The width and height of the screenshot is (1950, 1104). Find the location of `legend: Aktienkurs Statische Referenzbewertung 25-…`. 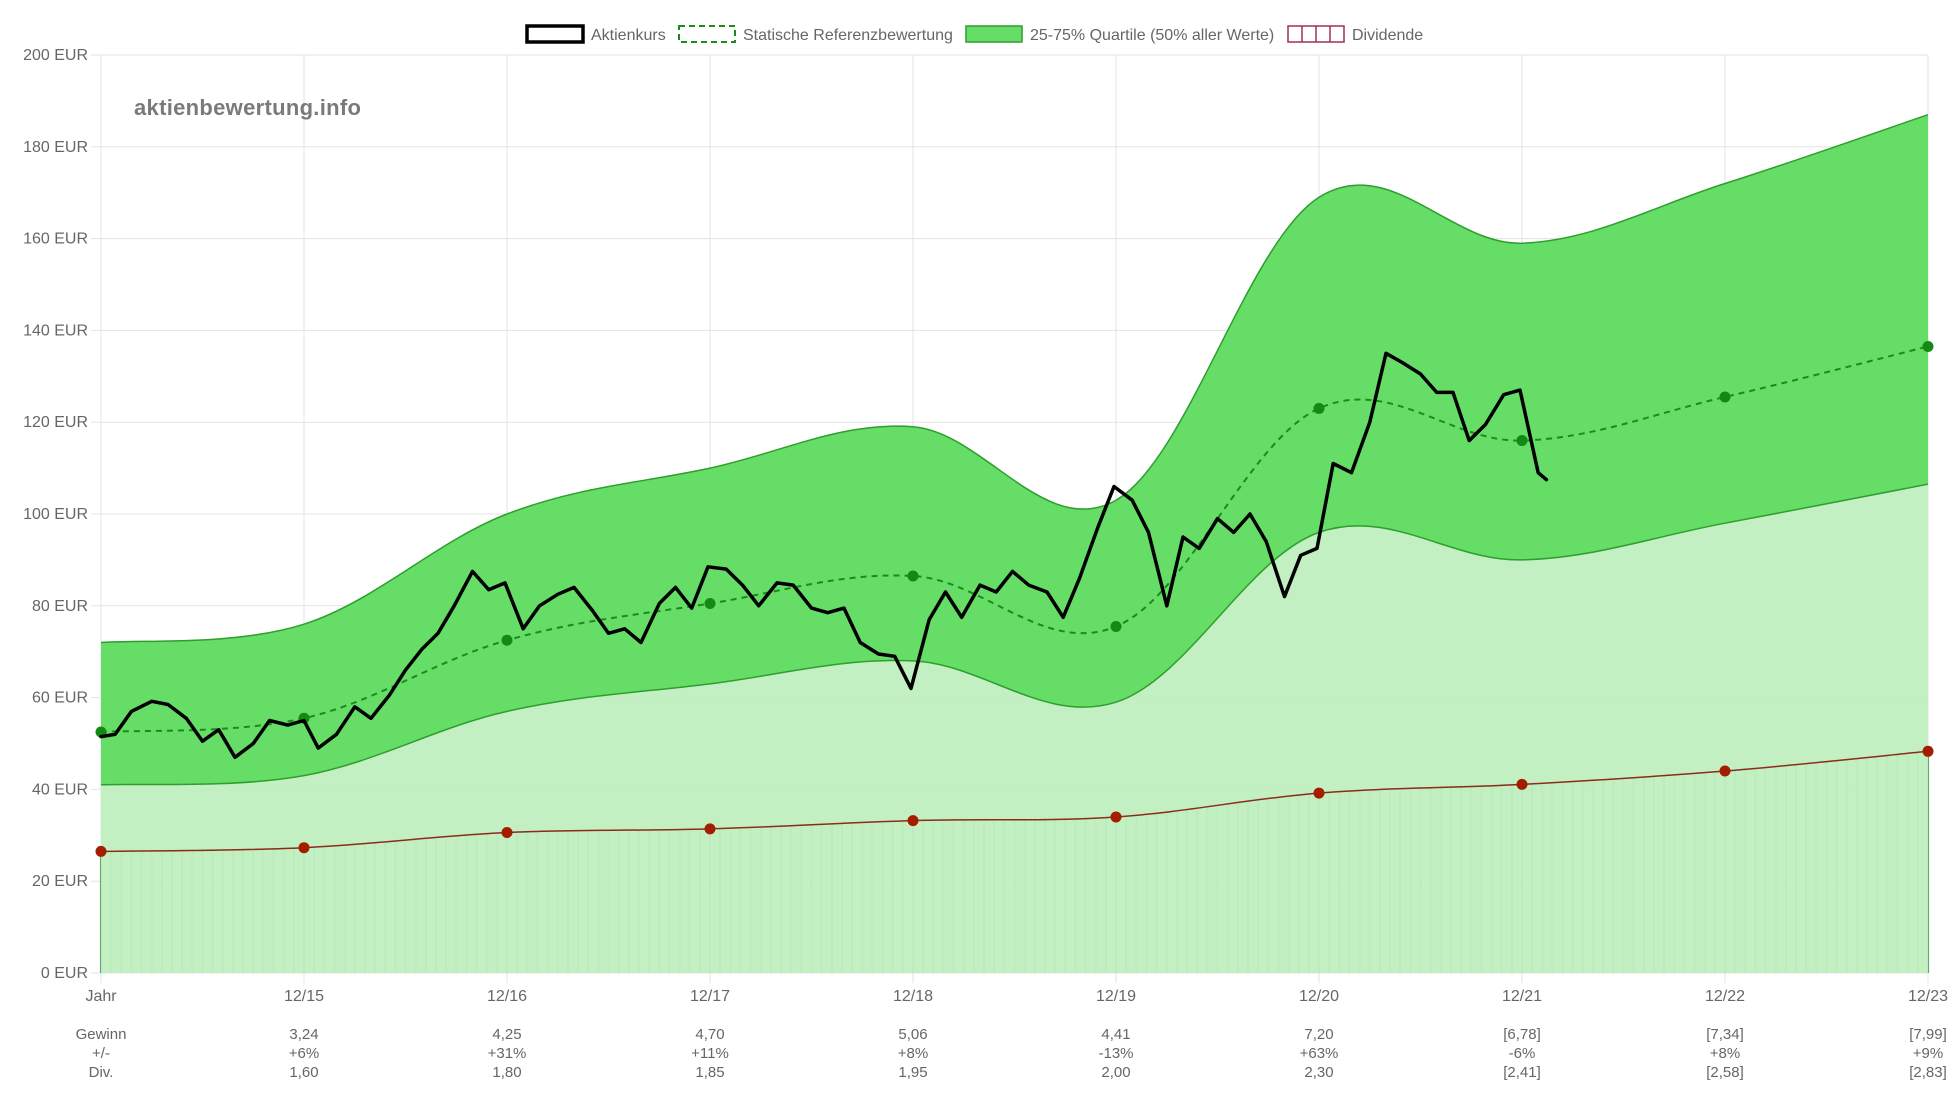

legend: Aktienkurs Statische Referenzbewertung 25-… is located at coordinates (974, 34).